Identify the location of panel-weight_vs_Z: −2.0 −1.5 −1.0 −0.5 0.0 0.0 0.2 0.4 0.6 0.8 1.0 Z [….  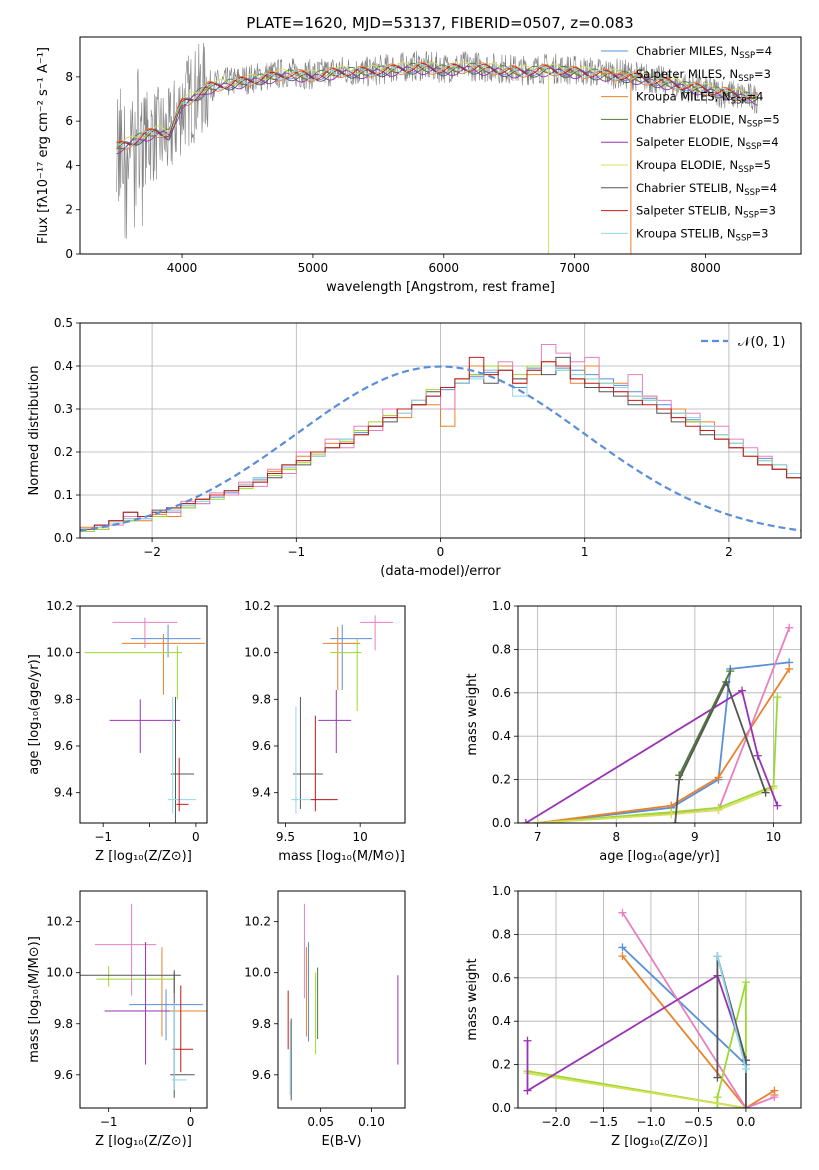
(633, 1016).